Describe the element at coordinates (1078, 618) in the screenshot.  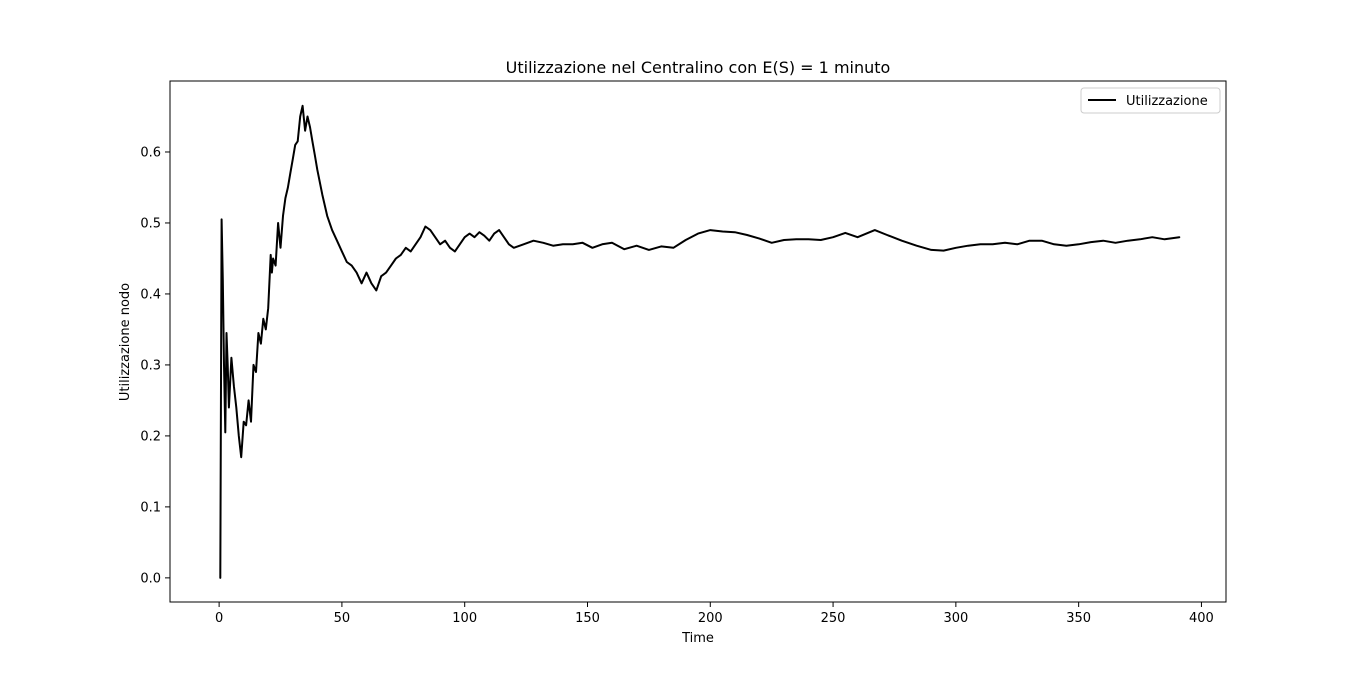
I see `x-tick-label: 350` at that location.